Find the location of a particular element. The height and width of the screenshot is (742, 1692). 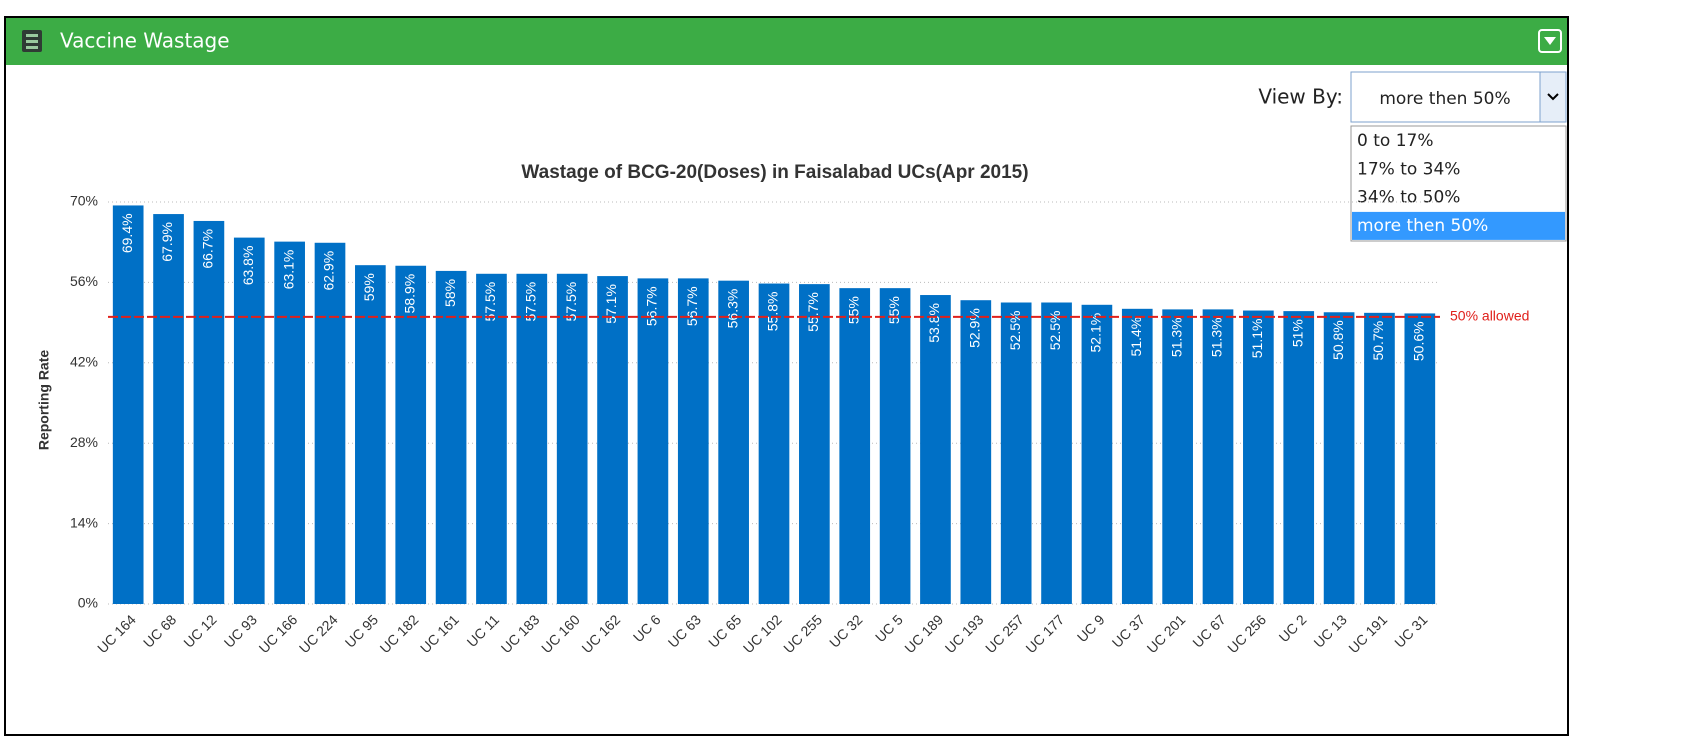

y-tick-label: 28% is located at coordinates (84, 442).